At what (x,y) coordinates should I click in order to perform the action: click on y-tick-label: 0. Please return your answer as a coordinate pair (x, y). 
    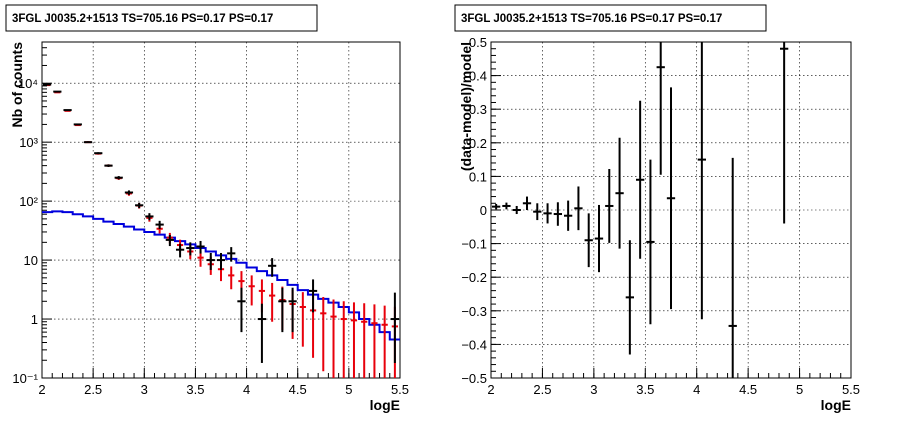
    Looking at the image, I should click on (483, 210).